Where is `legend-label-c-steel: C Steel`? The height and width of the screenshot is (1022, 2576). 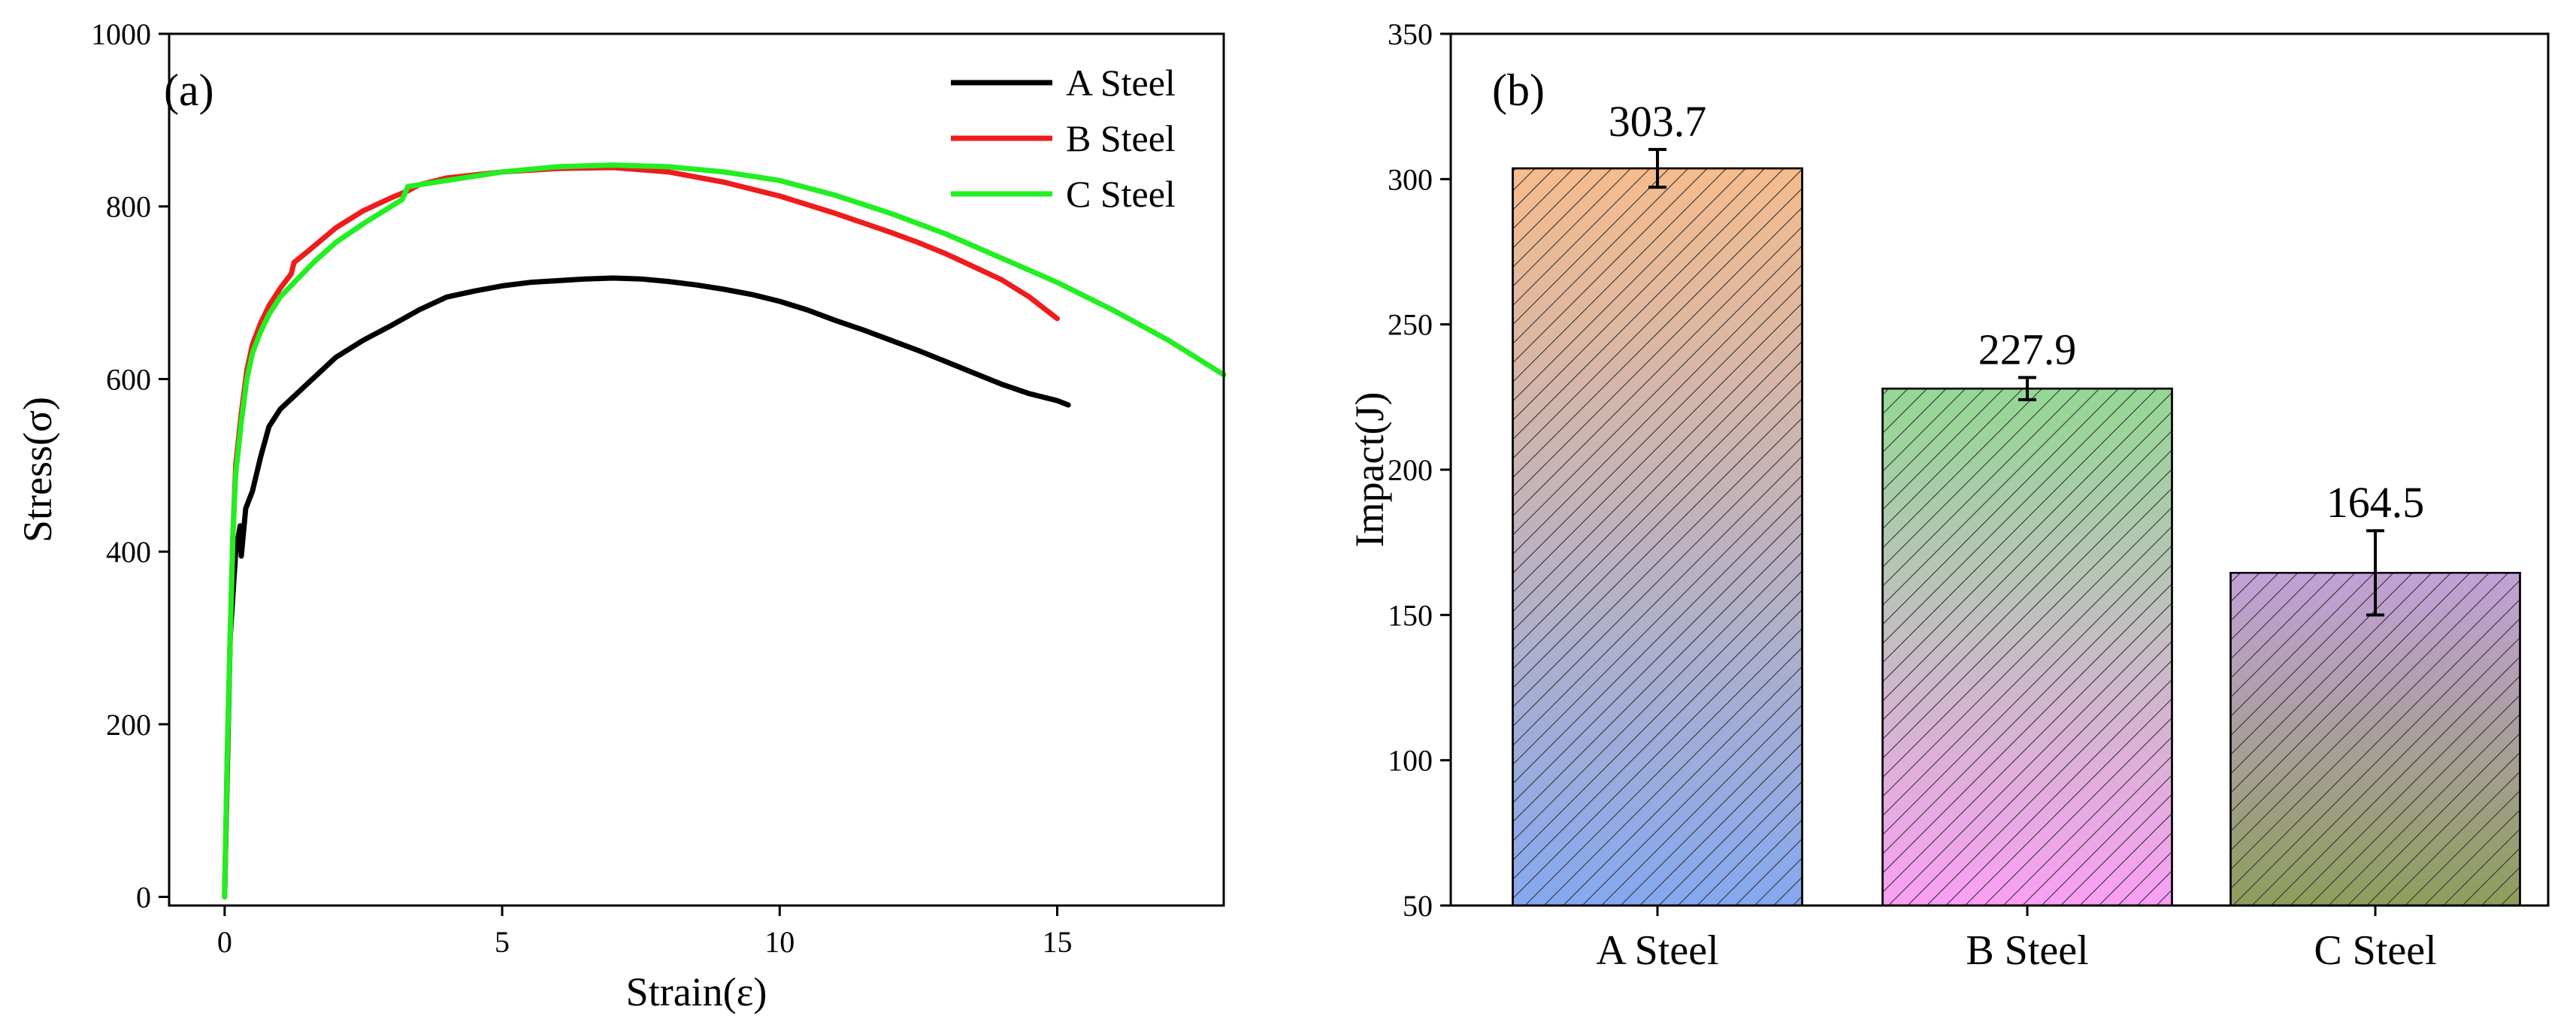
legend-label-c-steel: C Steel is located at coordinates (1121, 194).